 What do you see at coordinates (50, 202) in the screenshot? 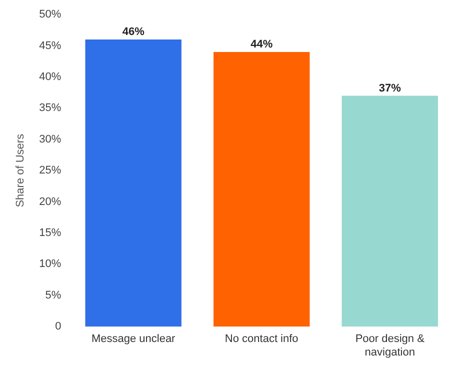
I see `y-tick-label: 20%` at bounding box center [50, 202].